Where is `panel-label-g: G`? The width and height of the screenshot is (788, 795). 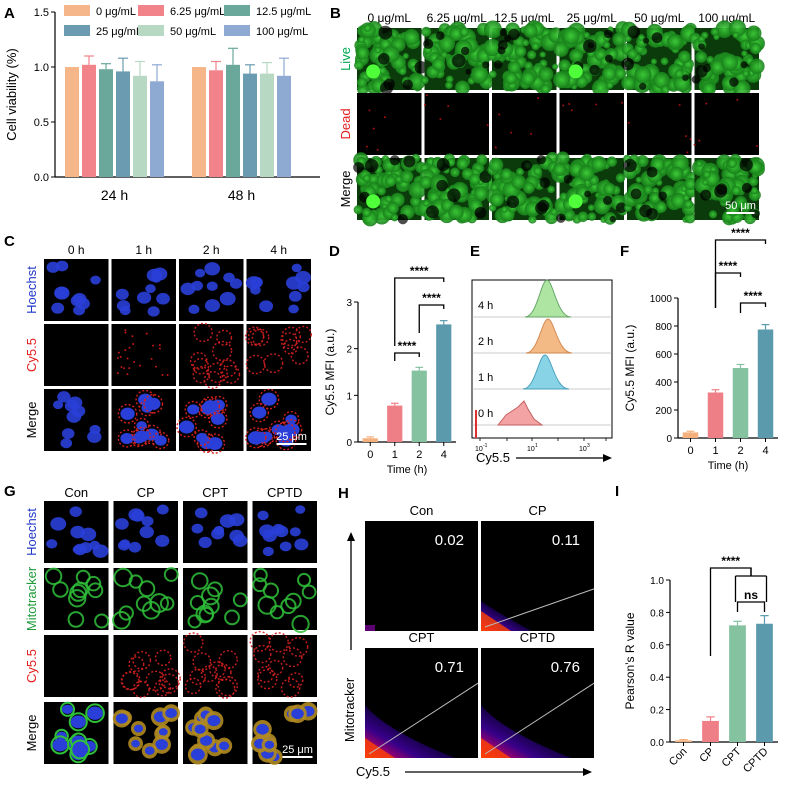 panel-label-g: G is located at coordinates (10, 491).